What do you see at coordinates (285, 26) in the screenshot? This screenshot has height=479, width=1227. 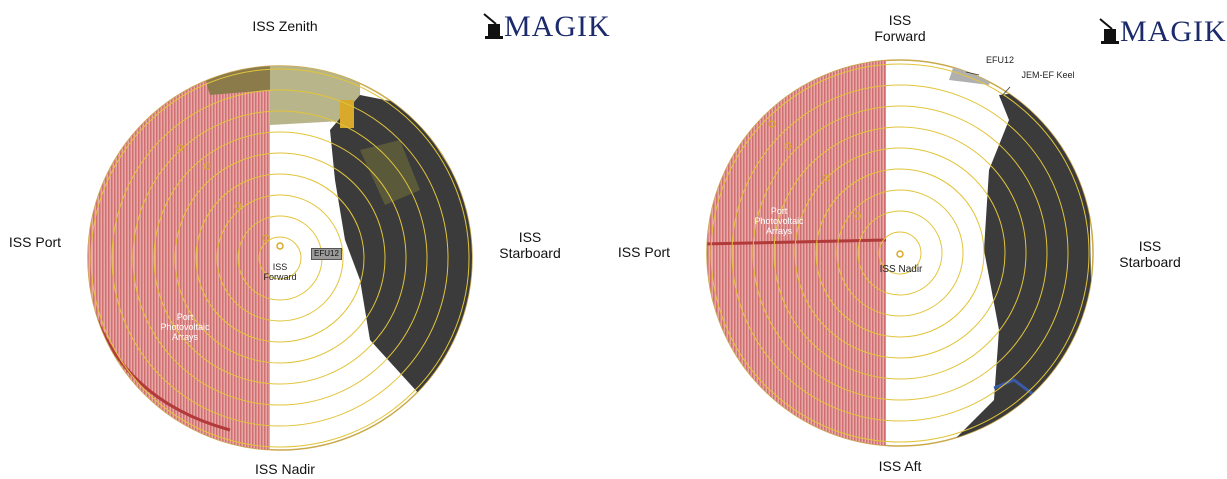 I see `label-top: ISS Zenith` at bounding box center [285, 26].